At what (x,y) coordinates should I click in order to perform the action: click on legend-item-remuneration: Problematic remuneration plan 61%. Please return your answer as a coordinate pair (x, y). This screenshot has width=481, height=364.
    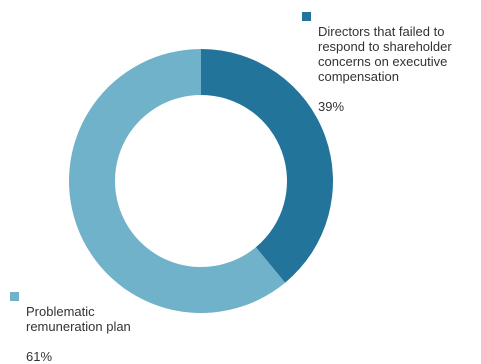
    Looking at the image, I should click on (95, 326).